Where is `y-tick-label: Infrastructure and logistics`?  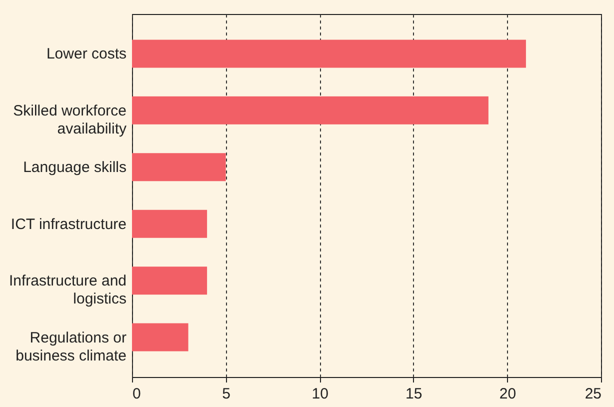
y-tick-label: Infrastructure and logistics is located at coordinates (67, 290).